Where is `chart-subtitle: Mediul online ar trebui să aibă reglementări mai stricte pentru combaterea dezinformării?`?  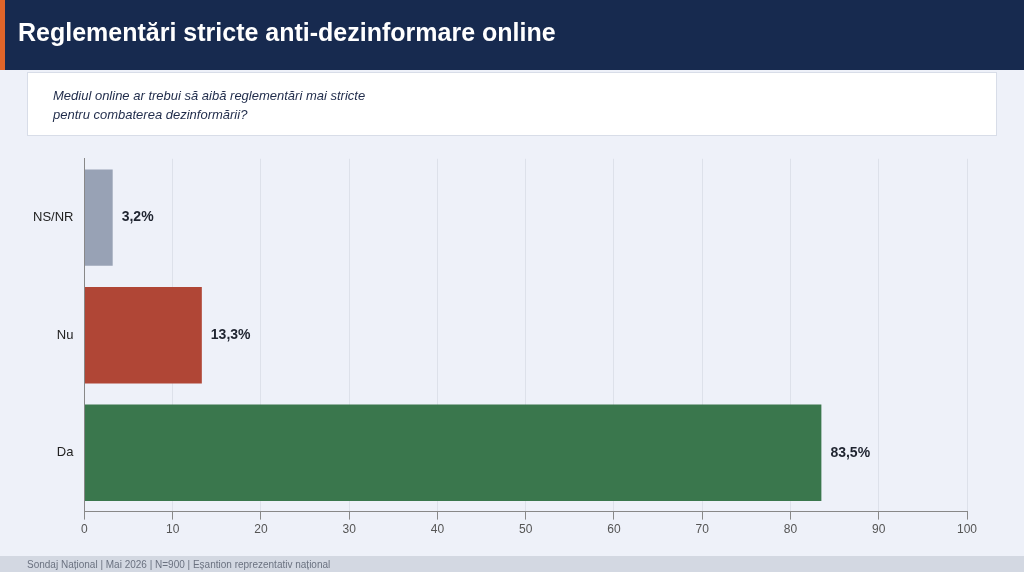 chart-subtitle: Mediul online ar trebui să aibă reglementări mai stricte pentru combaterea dezinformării? is located at coordinates (209, 105).